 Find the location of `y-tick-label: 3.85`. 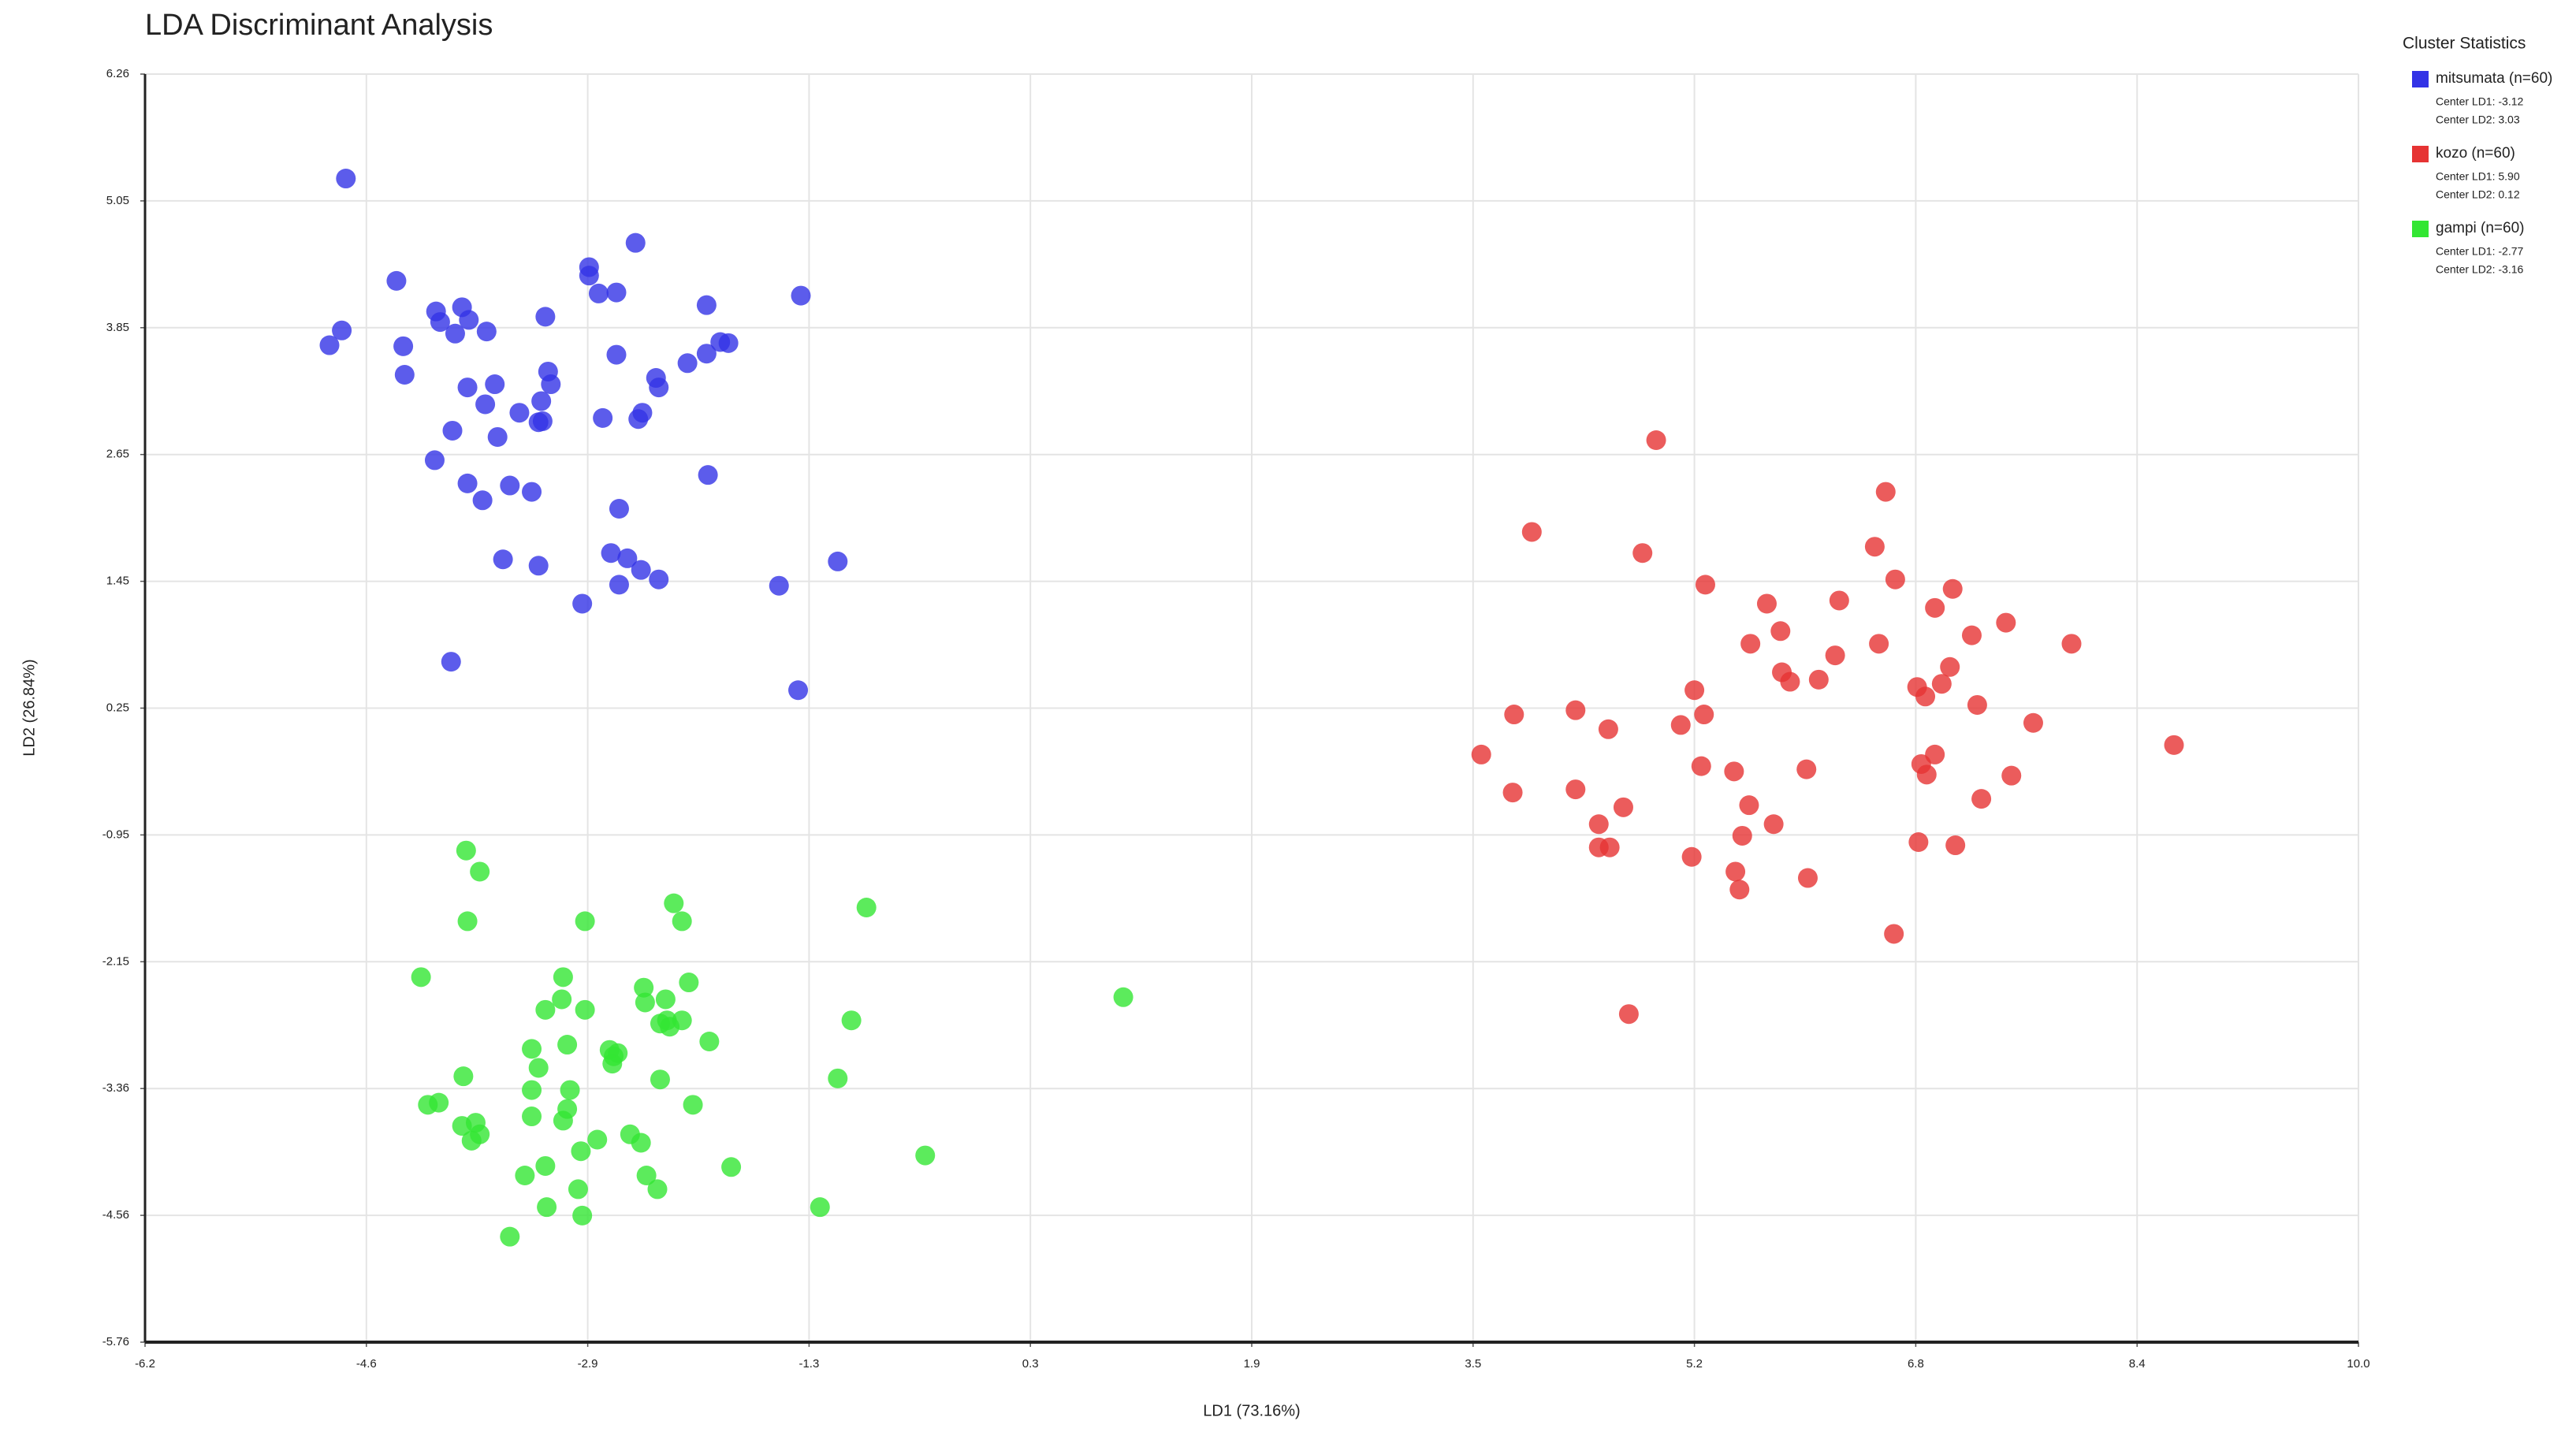

y-tick-label: 3.85 is located at coordinates (117, 327).